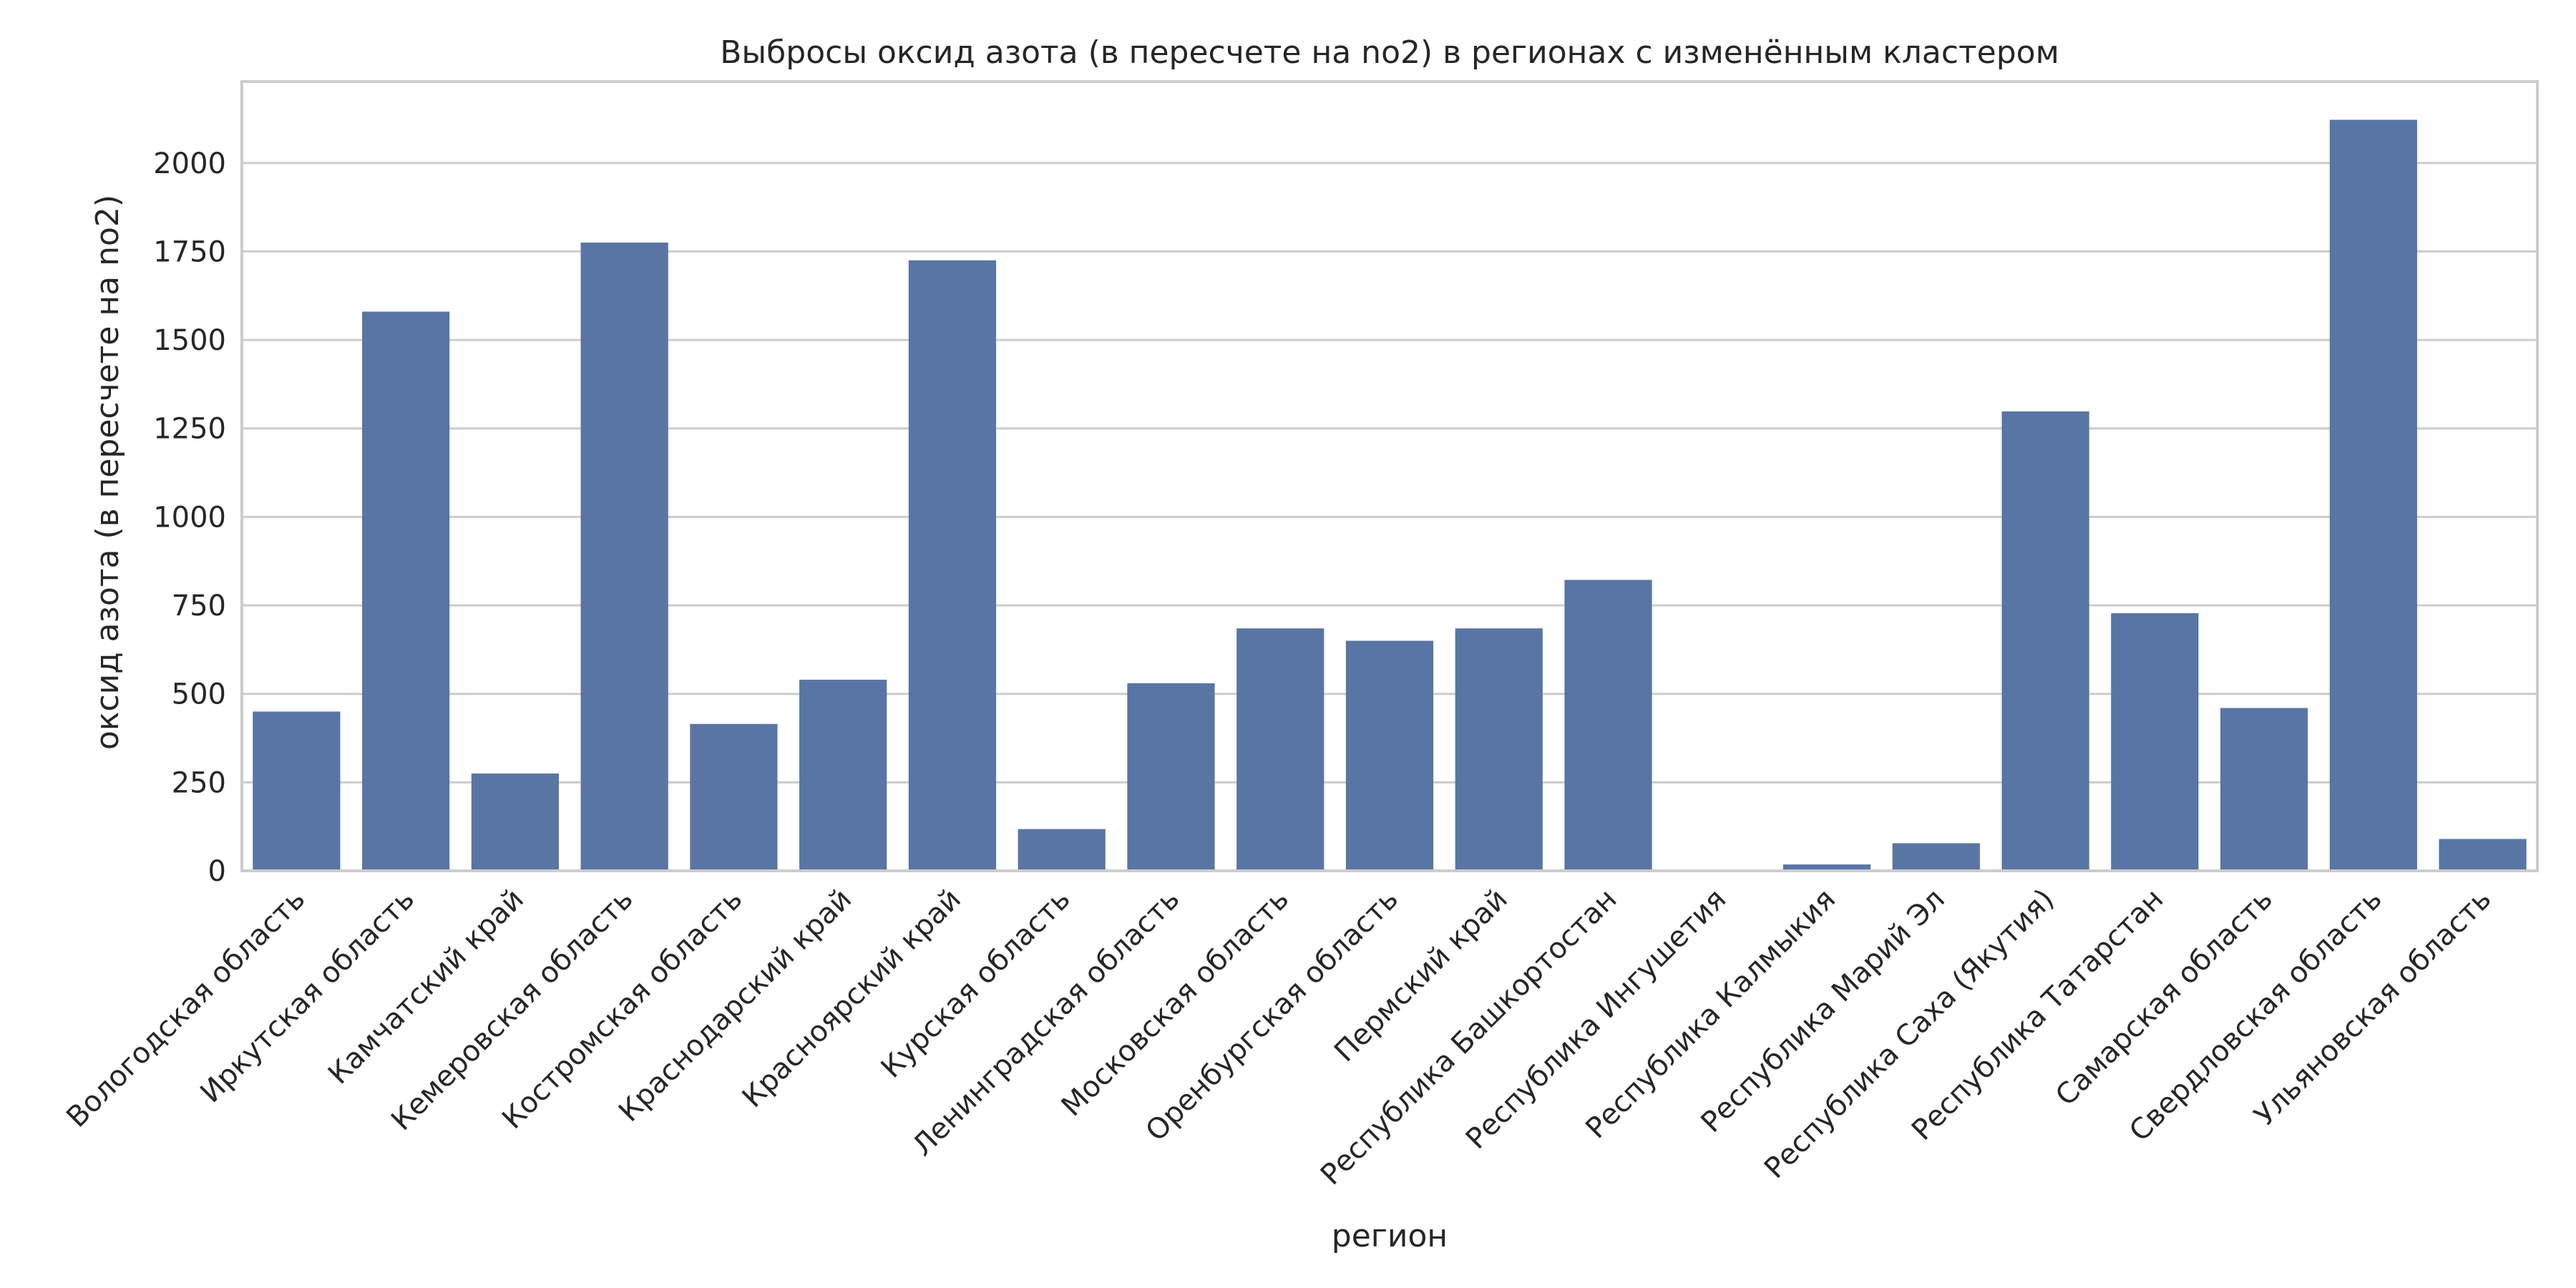 The image size is (2576, 1288). I want to click on y-tick-label: 500, so click(199, 694).